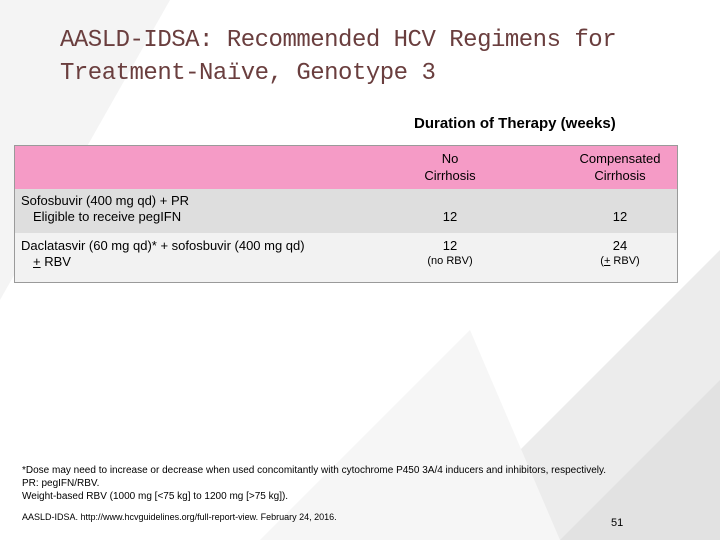  Describe the element at coordinates (620, 245) in the screenshot. I see `compensated-weeks: 24` at that location.